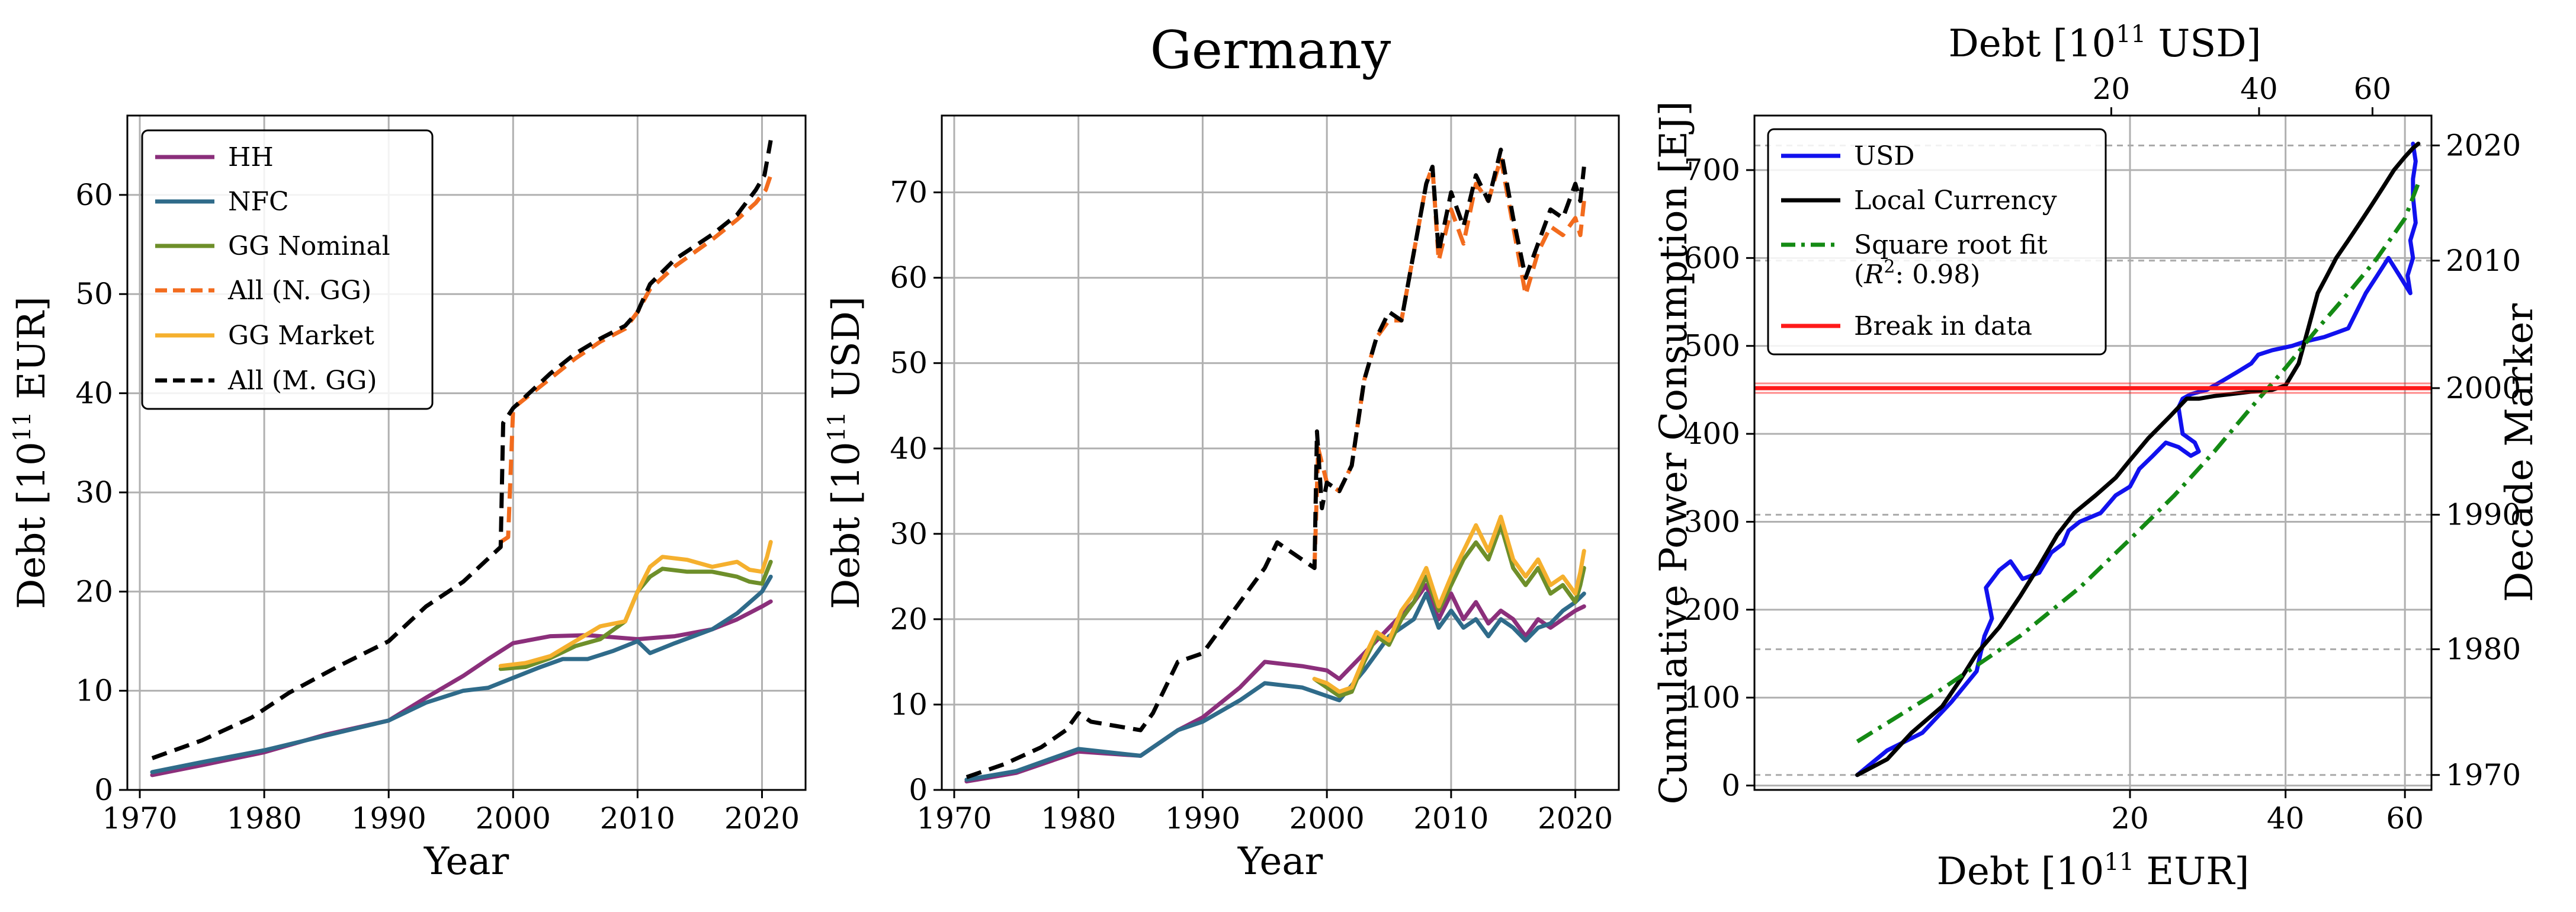  Describe the element at coordinates (1712, 697) in the screenshot. I see `y-tick-label: 100` at that location.